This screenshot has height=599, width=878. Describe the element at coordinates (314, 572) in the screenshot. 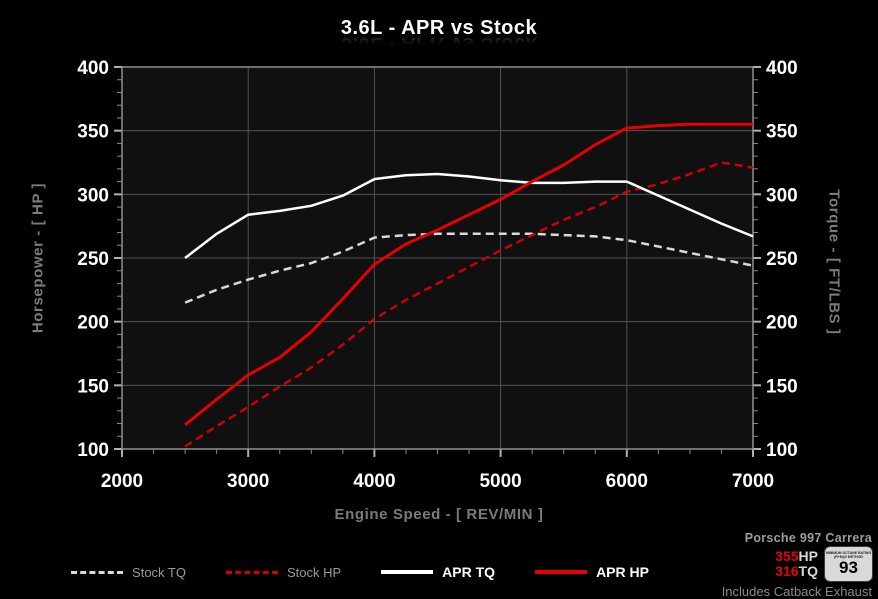

I see `legend-label-stock-hp: Stock HP` at that location.